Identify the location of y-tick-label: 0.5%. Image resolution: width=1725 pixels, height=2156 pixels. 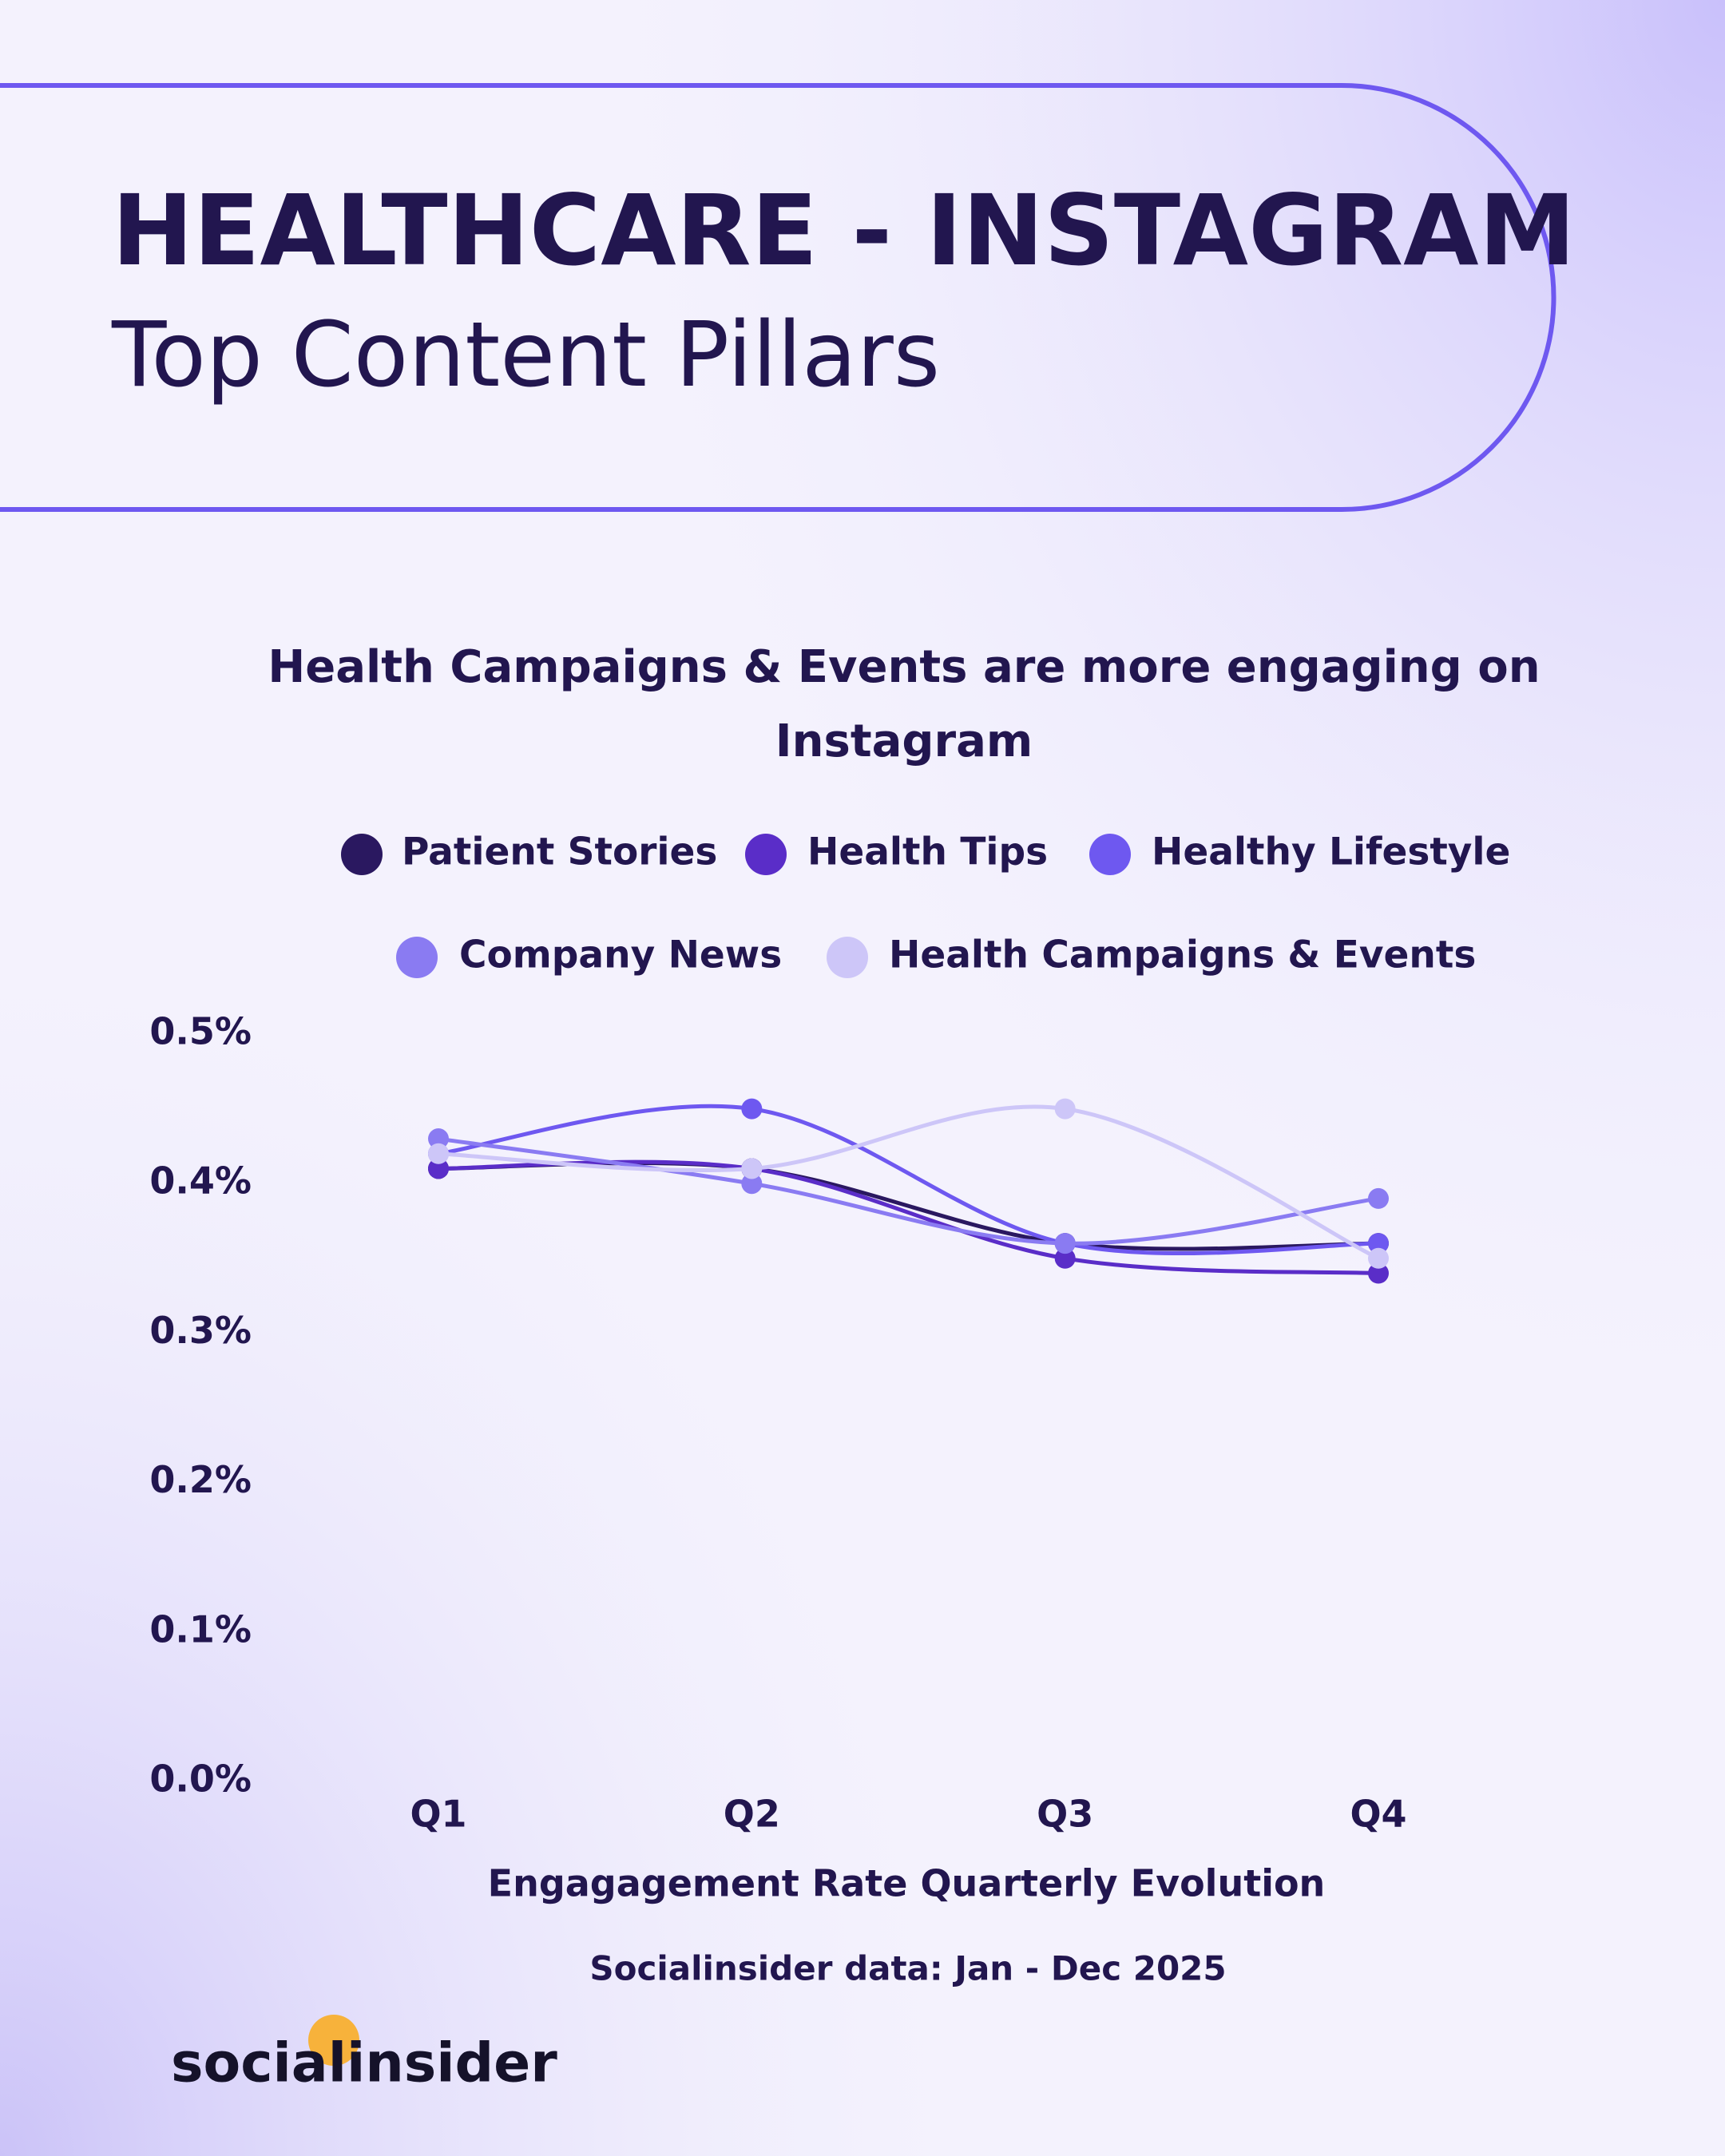
(201, 1031).